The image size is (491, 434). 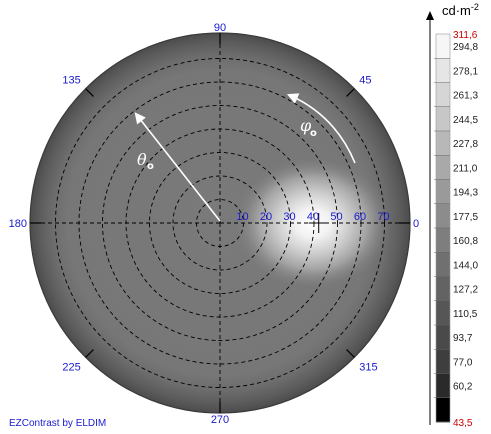 What do you see at coordinates (336, 217) in the screenshot?
I see `radial-label-50: 50` at bounding box center [336, 217].